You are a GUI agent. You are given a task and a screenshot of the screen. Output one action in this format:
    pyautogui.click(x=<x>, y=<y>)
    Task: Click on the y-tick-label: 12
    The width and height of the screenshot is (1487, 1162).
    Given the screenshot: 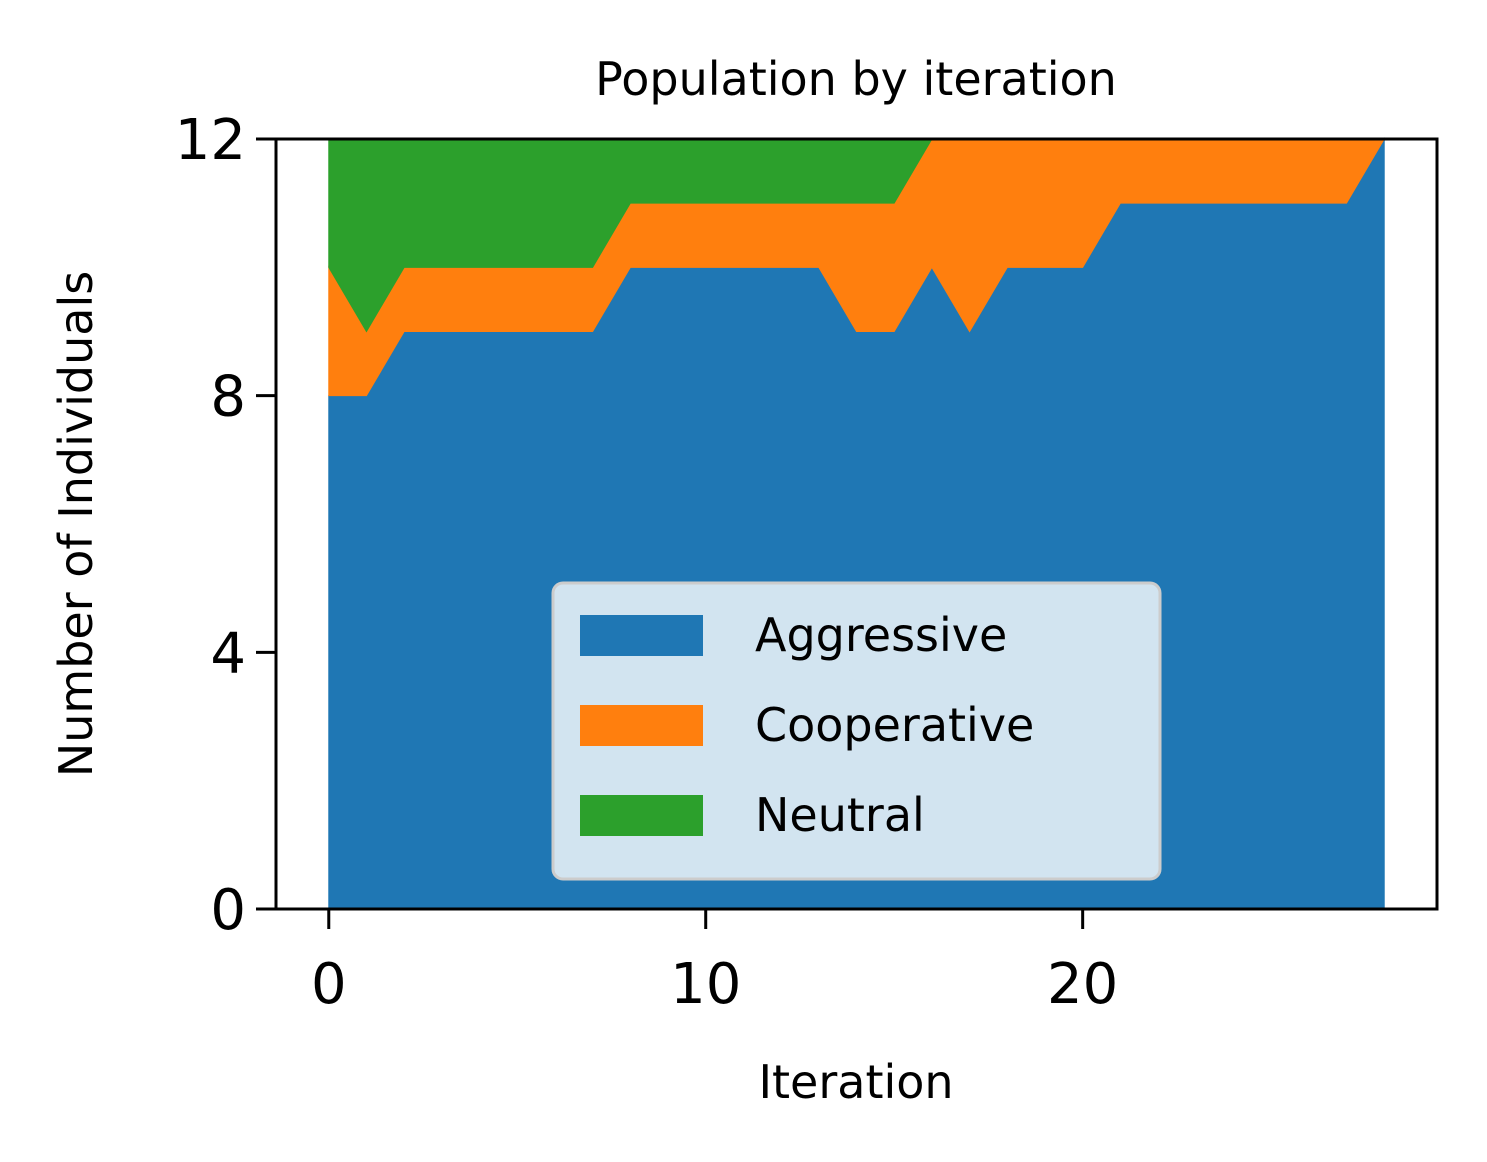 What is the action you would take?
    pyautogui.click(x=210, y=140)
    